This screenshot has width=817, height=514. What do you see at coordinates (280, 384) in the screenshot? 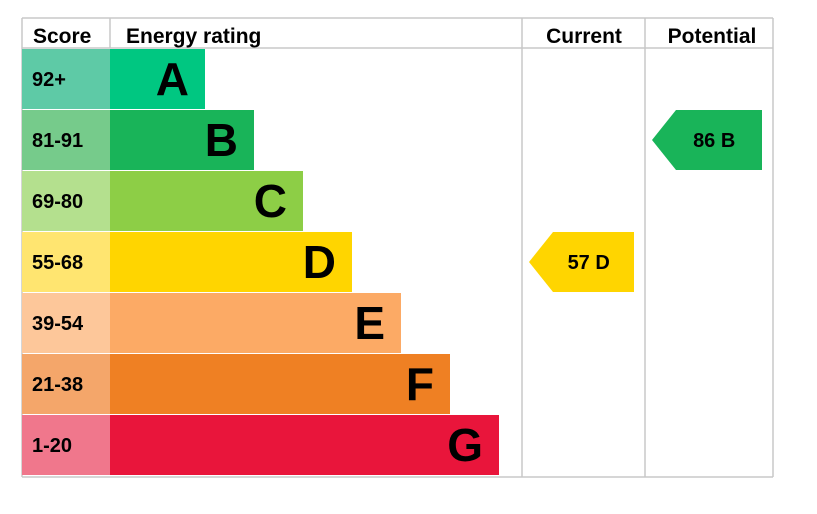
I see `band-bar-f` at bounding box center [280, 384].